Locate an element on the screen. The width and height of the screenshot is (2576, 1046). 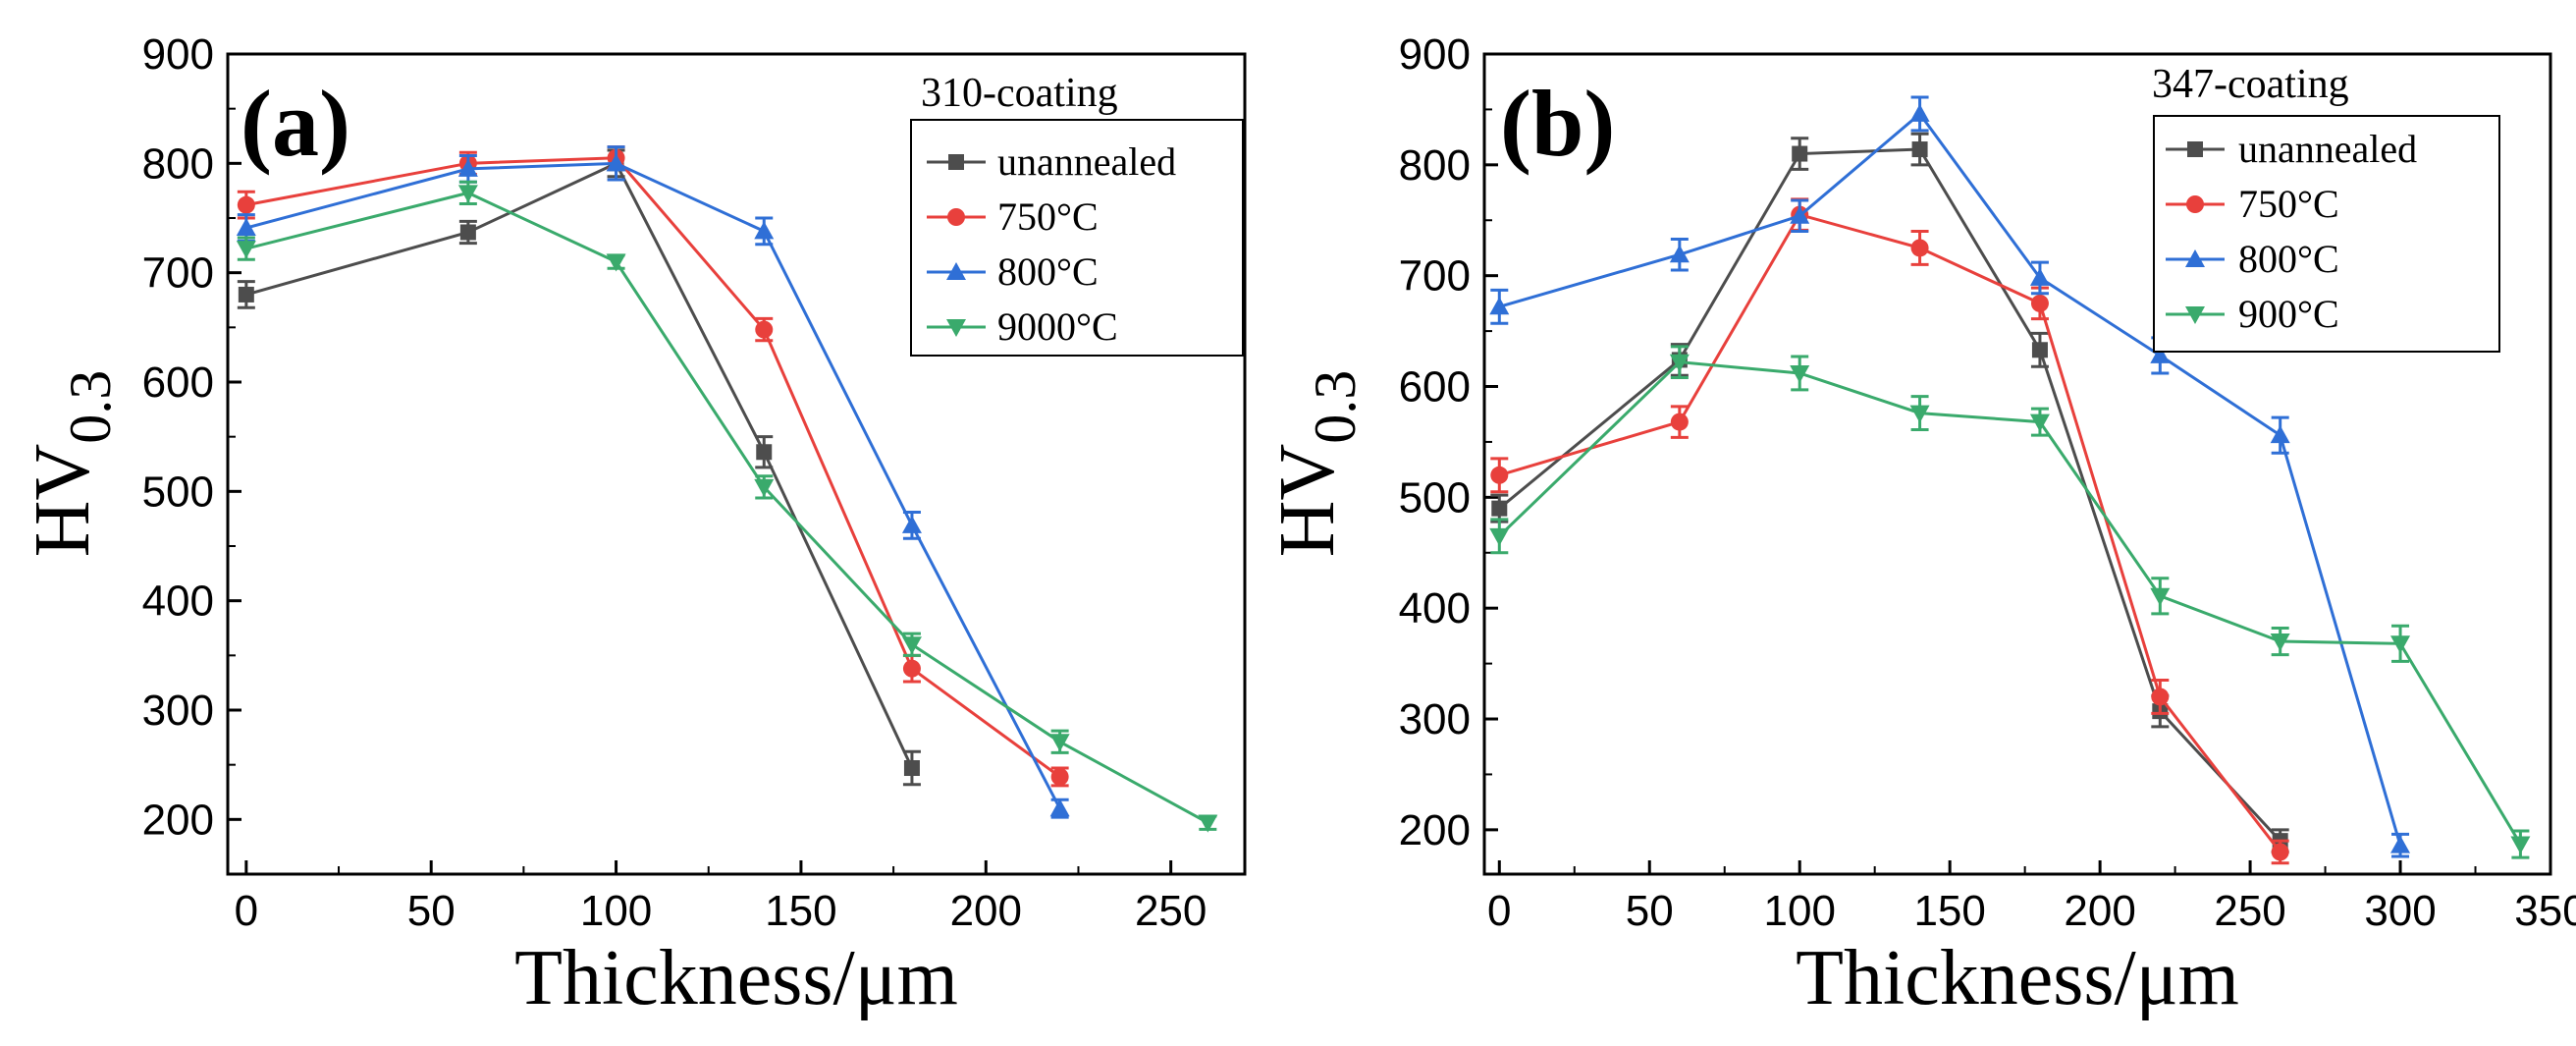
x-tick-label: 350 is located at coordinates (2545, 911).